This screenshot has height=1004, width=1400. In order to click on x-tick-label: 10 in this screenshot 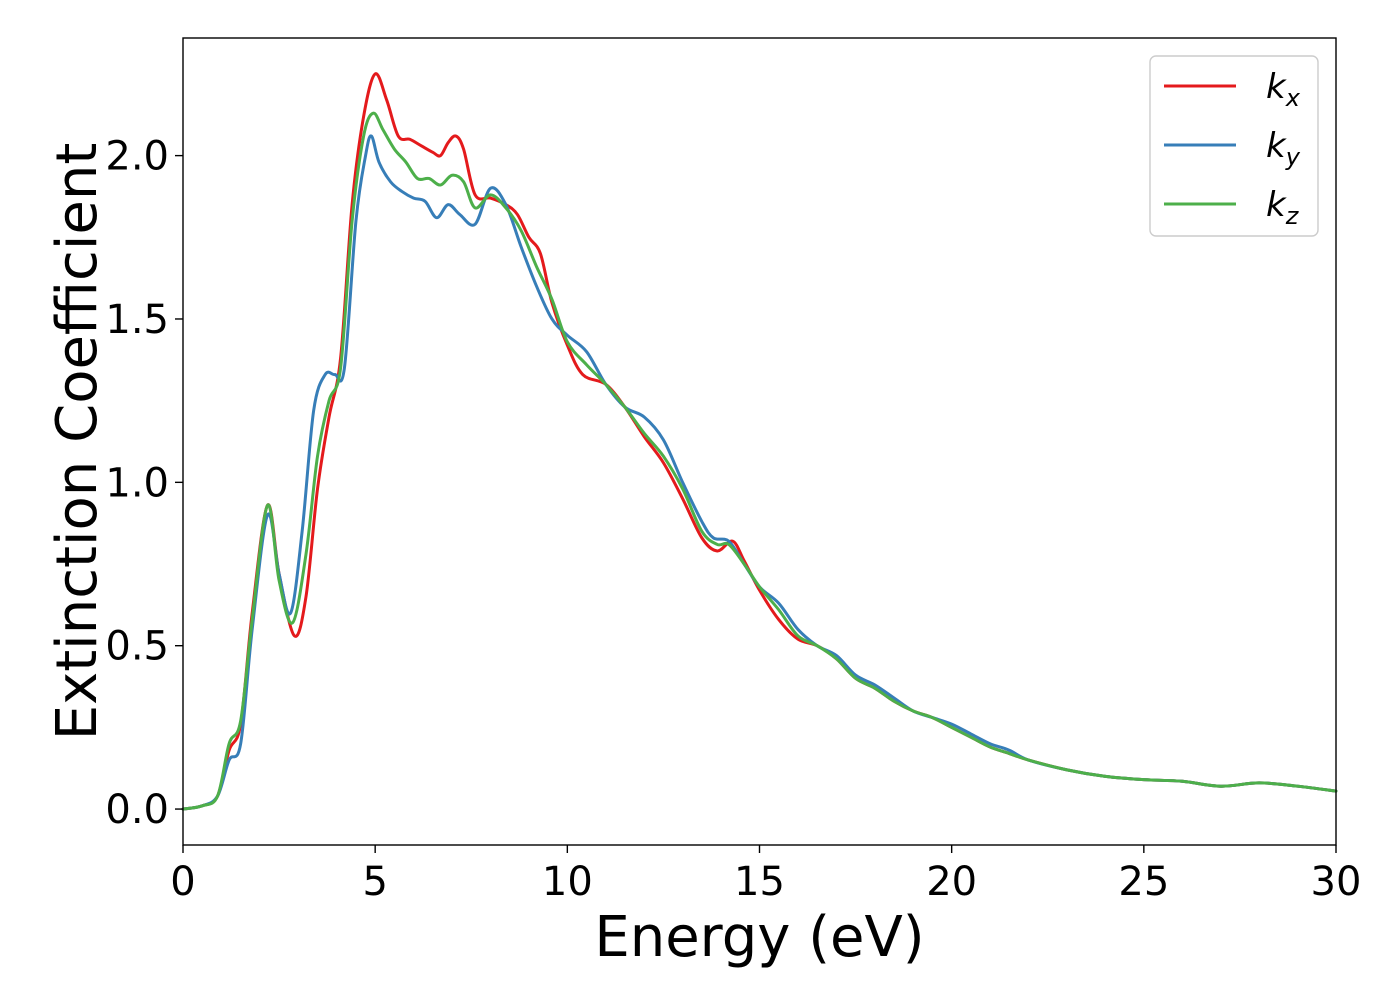, I will do `click(567, 882)`.